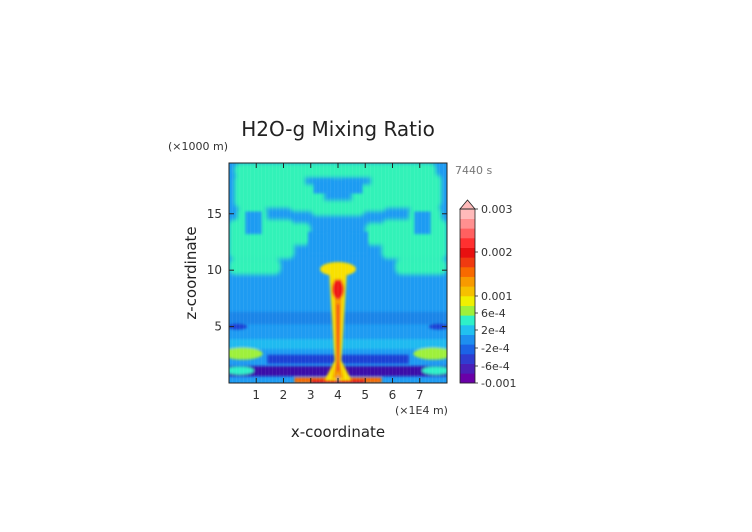 The image size is (752, 532). What do you see at coordinates (434, 370) in the screenshot?
I see `layer-1km-right` at bounding box center [434, 370].